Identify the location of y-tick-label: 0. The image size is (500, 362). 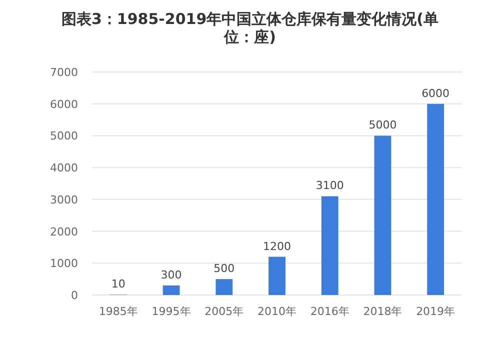
(74, 295).